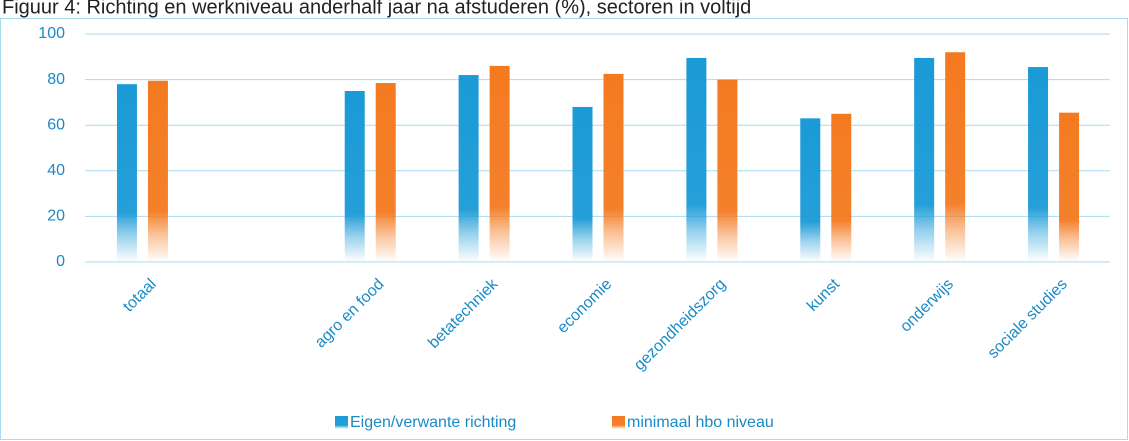  I want to click on y-tick-label: 40, so click(56, 170).